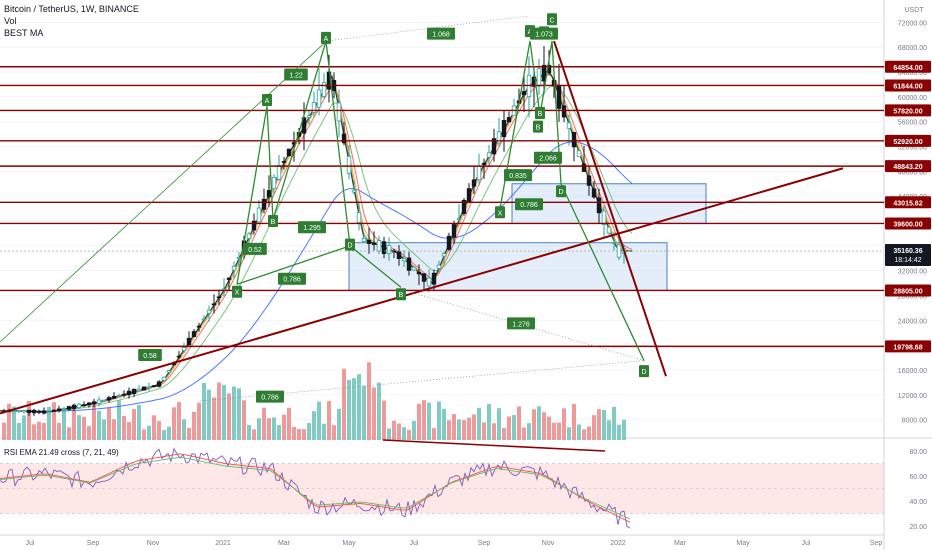 The image size is (932, 550). What do you see at coordinates (255, 248) in the screenshot?
I see `pattern-ratio-label: 0.52` at bounding box center [255, 248].